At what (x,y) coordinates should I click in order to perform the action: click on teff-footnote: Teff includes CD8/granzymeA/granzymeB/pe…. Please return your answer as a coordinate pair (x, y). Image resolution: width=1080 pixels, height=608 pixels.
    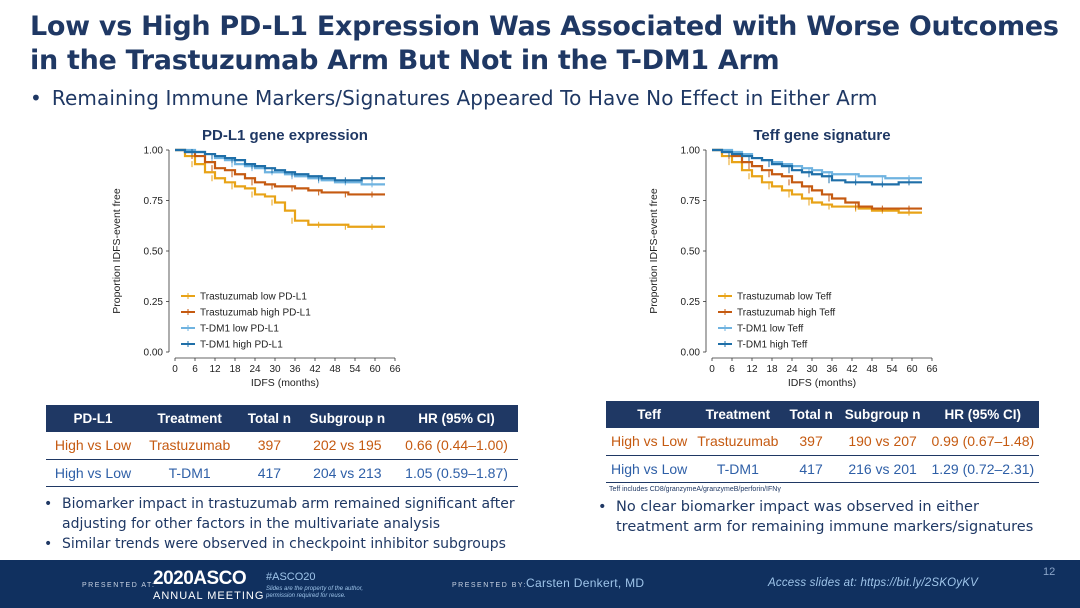
    Looking at the image, I should click on (695, 489).